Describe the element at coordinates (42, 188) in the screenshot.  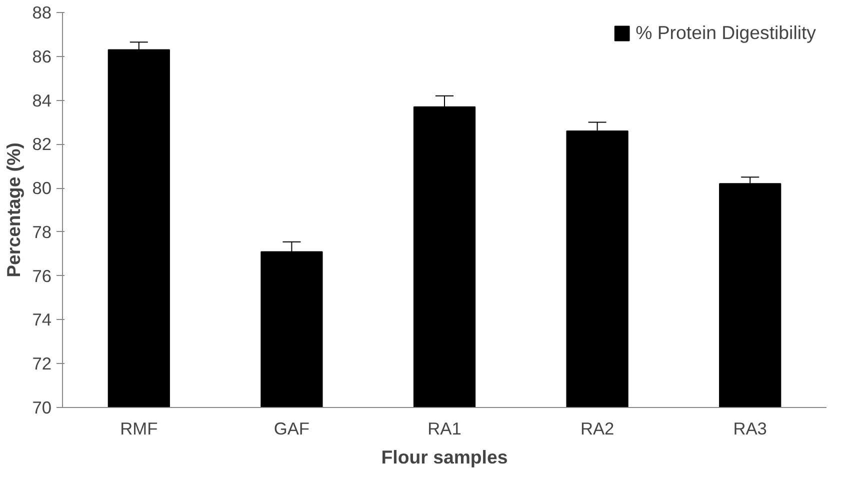
I see `y-tick-label: 80` at that location.